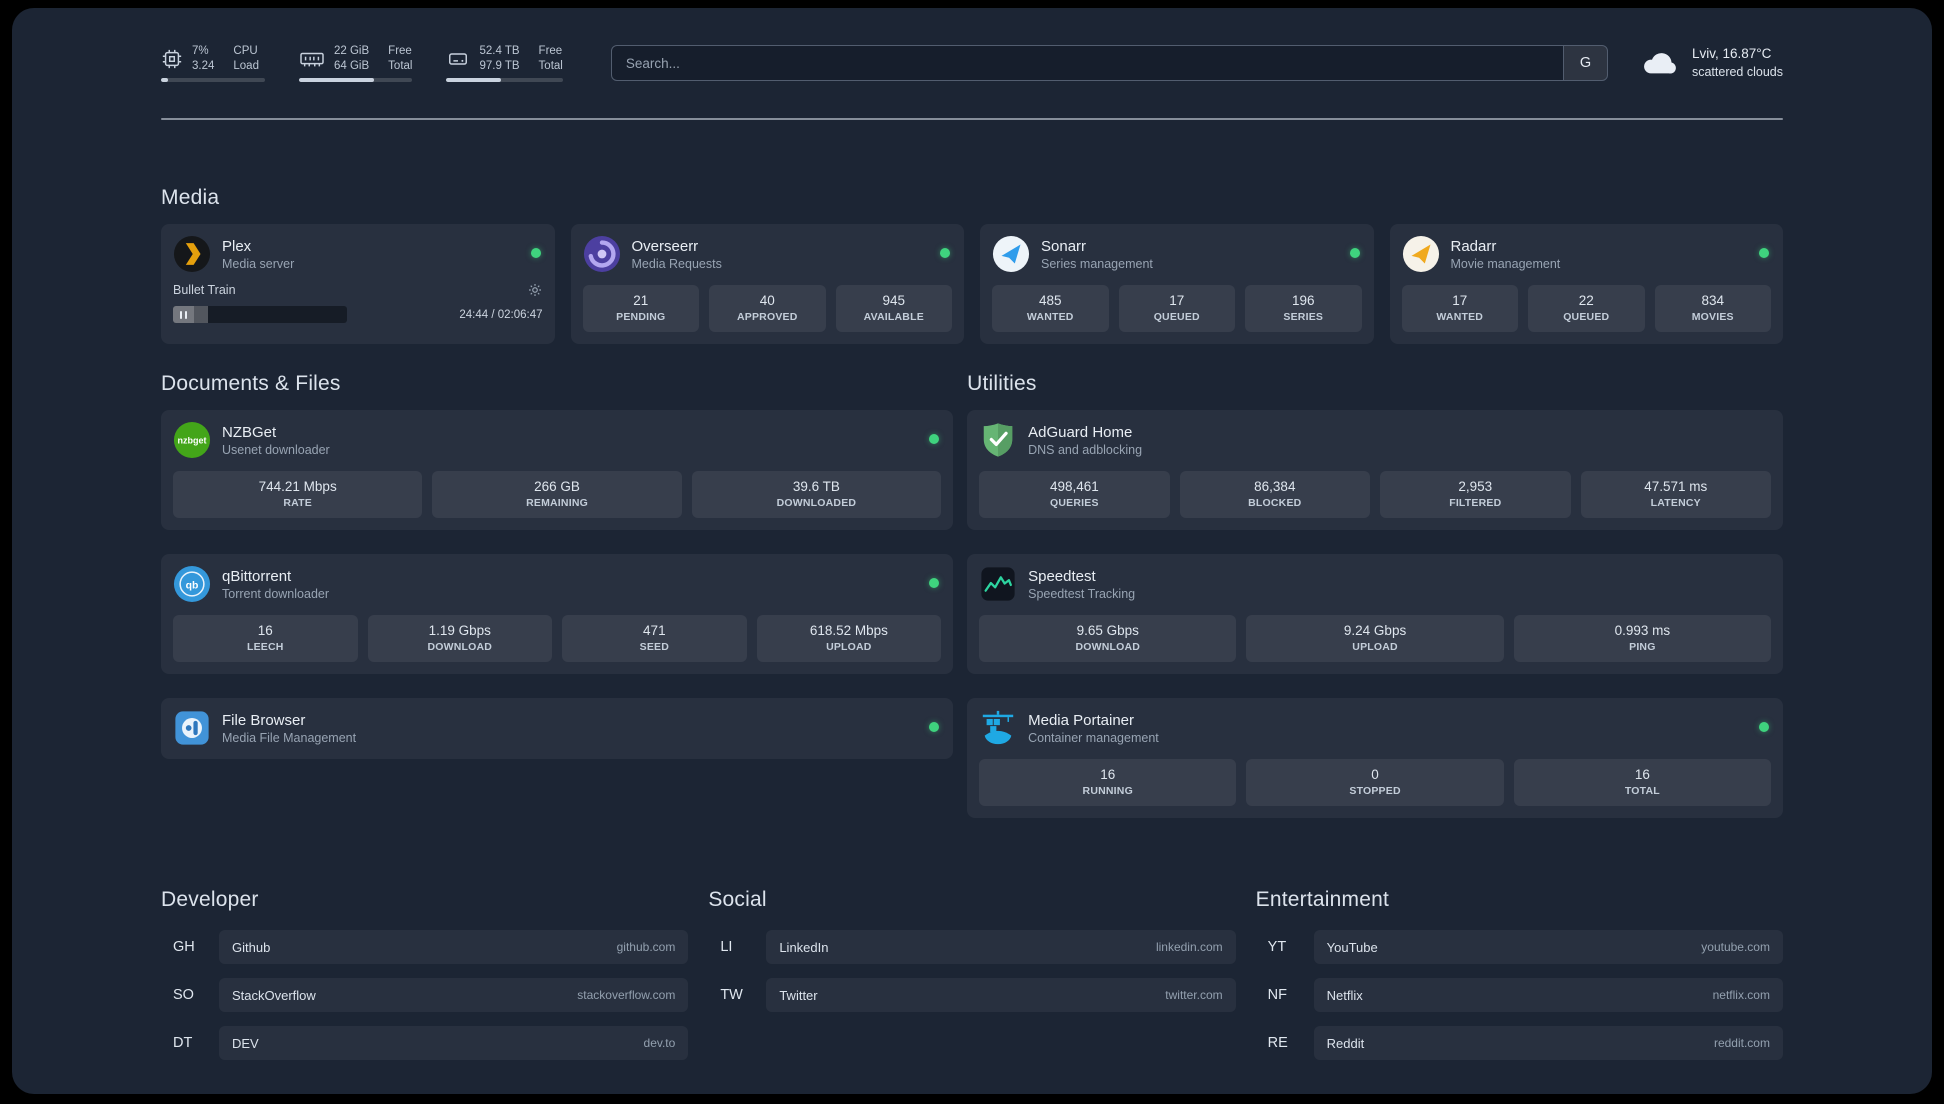  Describe the element at coordinates (1177, 300) in the screenshot. I see `stat-value: 17` at that location.